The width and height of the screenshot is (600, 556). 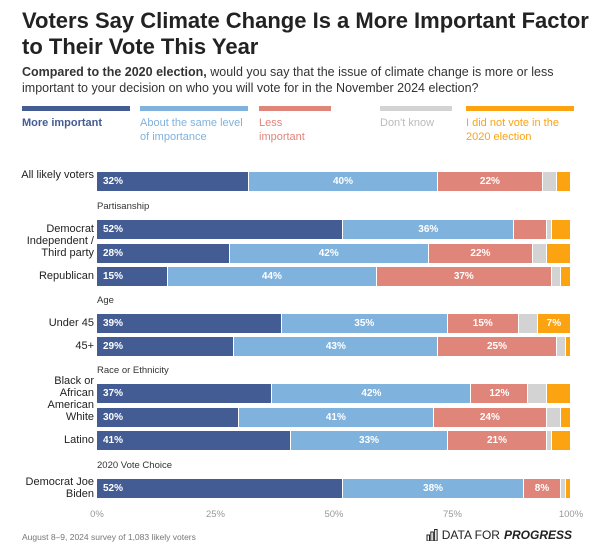 I want to click on bar-segment: 35%, so click(x=364, y=323).